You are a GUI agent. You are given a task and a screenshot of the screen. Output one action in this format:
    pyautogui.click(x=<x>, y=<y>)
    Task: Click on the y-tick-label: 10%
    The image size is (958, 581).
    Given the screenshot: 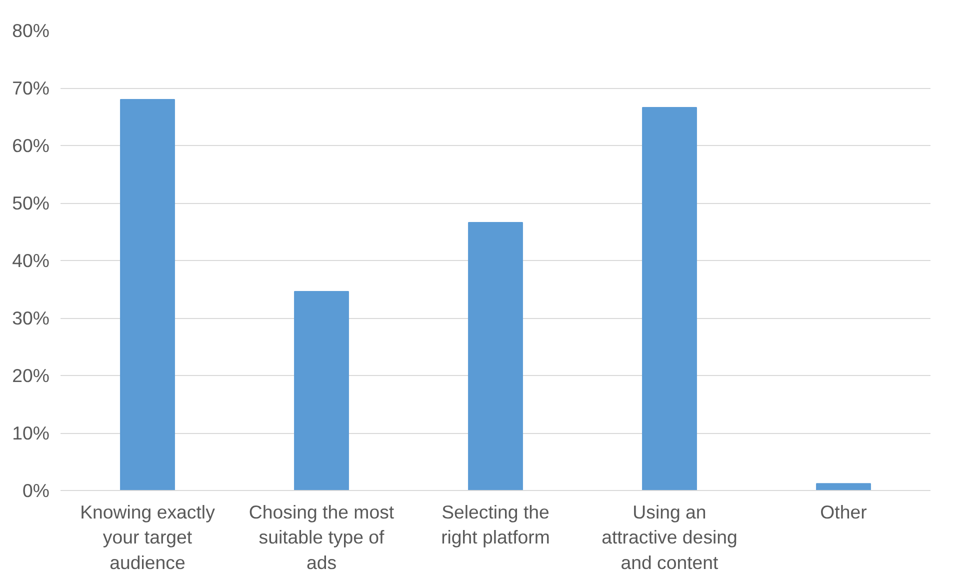 What is the action you would take?
    pyautogui.click(x=31, y=433)
    